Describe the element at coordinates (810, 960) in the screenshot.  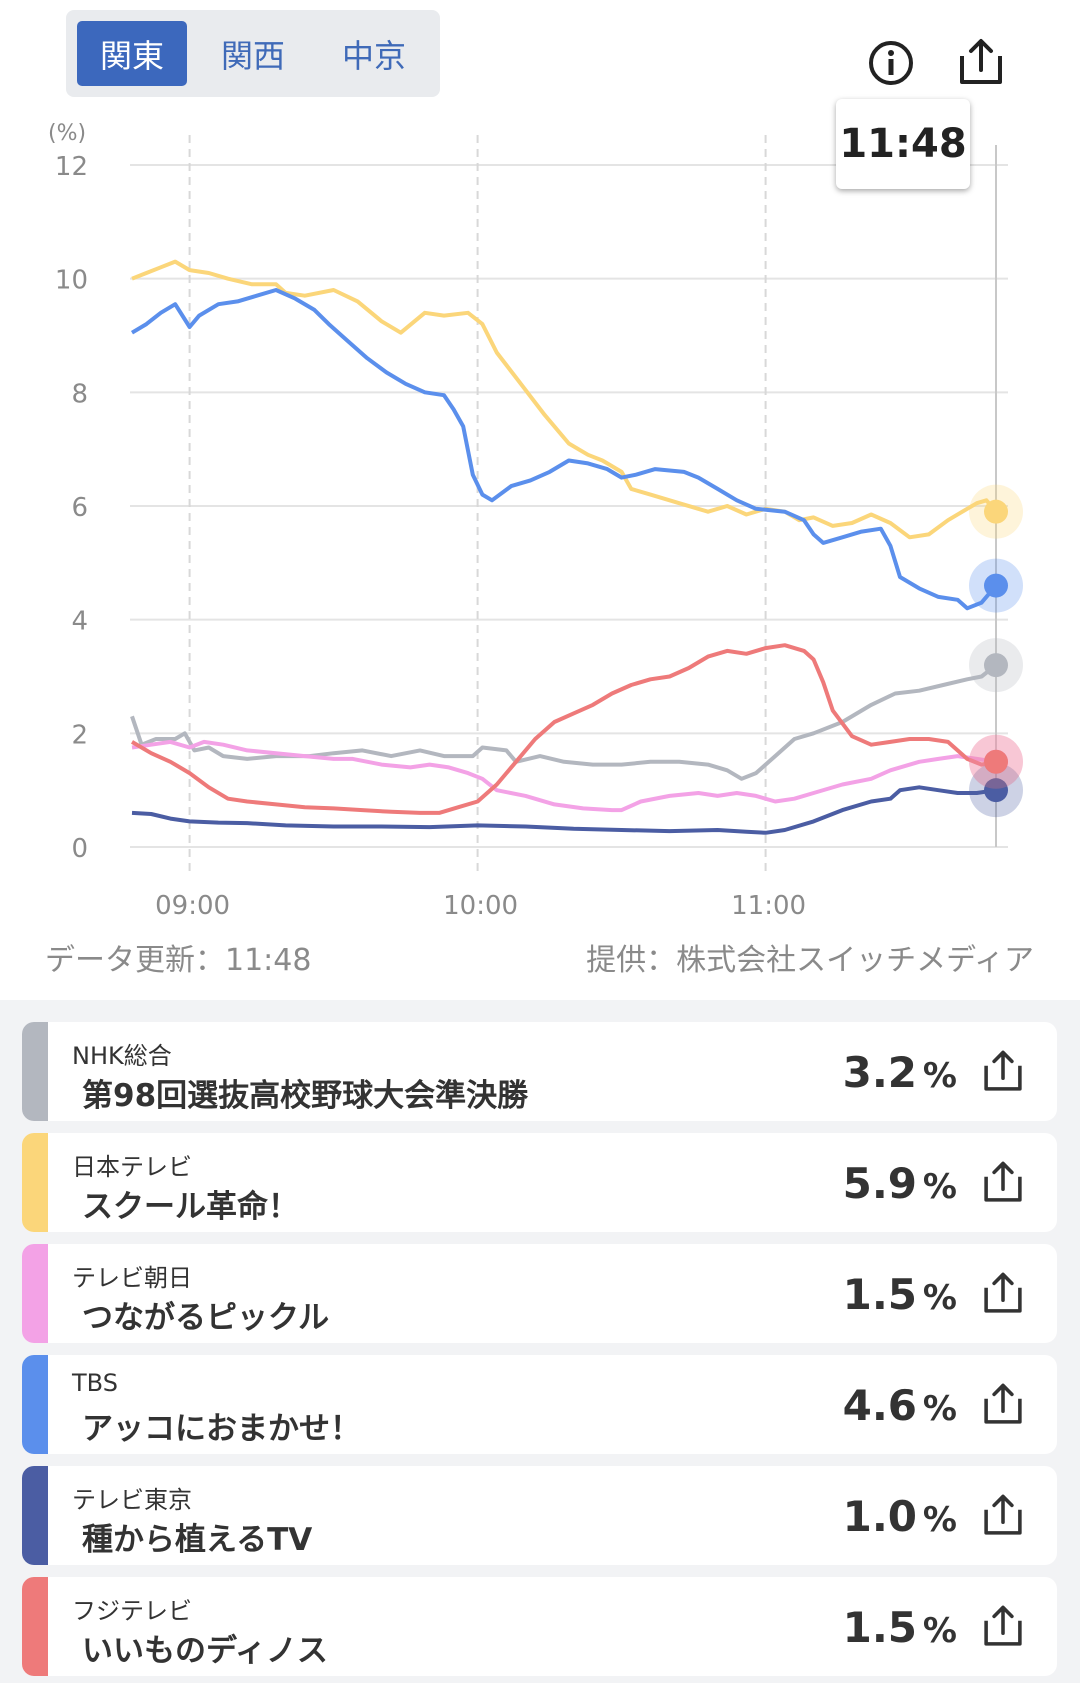
I see `provider-note: 提供：株式会社スイッチメディア` at that location.